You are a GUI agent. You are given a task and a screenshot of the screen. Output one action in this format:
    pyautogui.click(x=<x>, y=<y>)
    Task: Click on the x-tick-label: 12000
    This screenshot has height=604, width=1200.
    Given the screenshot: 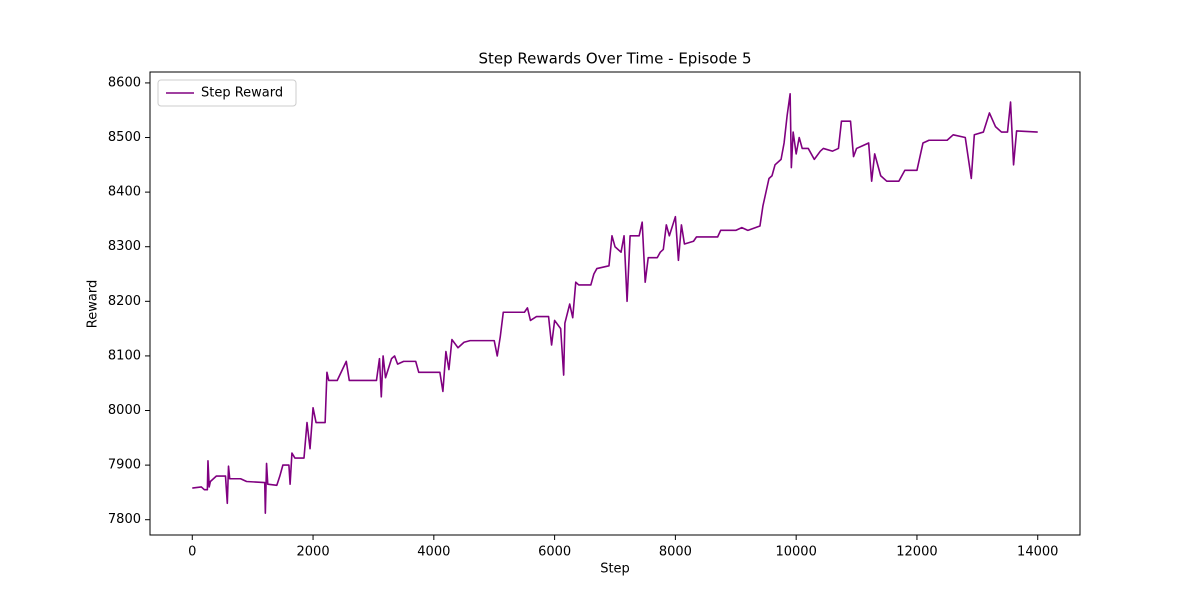 What is the action you would take?
    pyautogui.click(x=916, y=552)
    